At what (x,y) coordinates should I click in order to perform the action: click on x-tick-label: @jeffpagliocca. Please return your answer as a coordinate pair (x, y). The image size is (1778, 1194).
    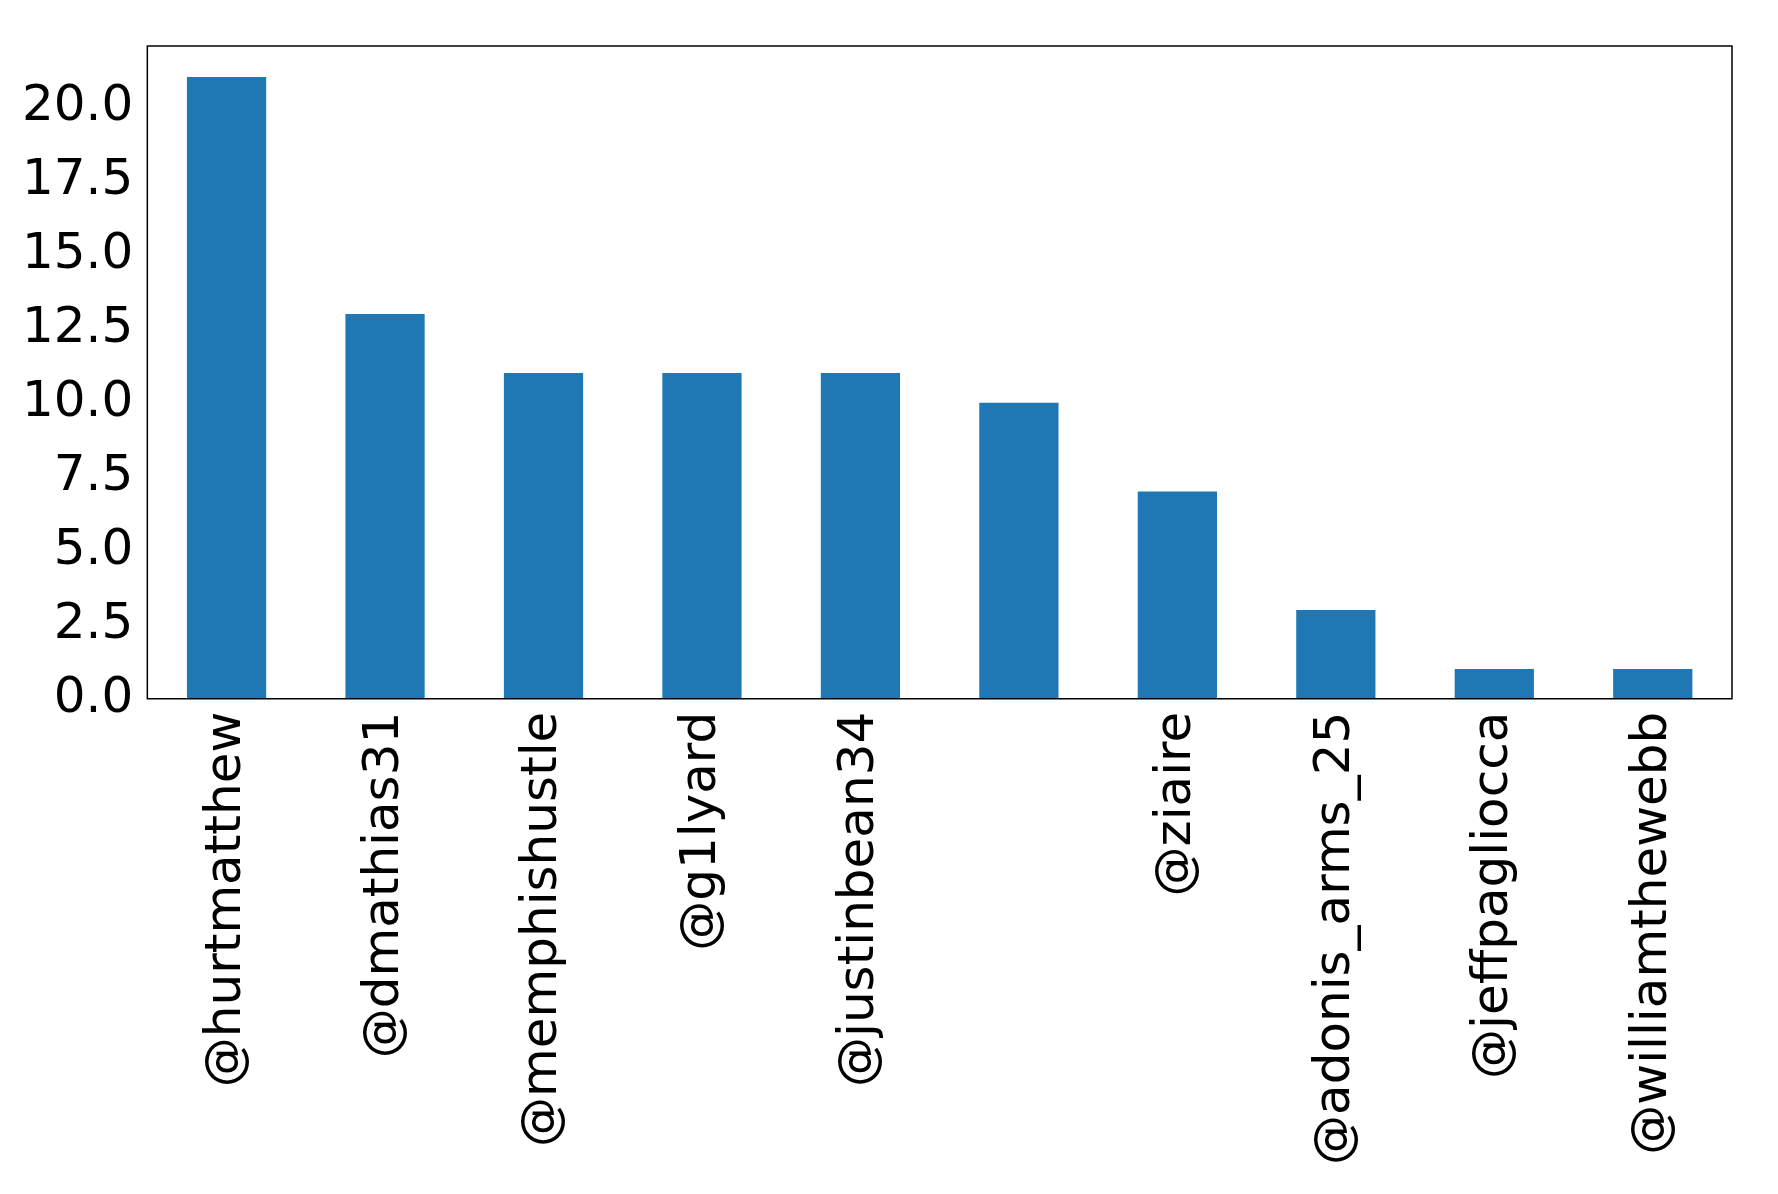
    Looking at the image, I should click on (1490, 895).